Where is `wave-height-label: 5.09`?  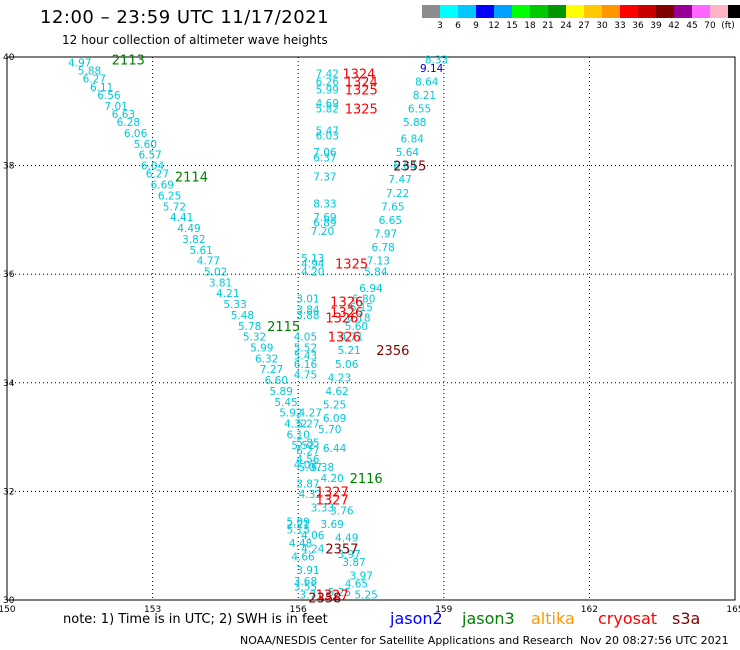
wave-height-label: 5.09 is located at coordinates (298, 522).